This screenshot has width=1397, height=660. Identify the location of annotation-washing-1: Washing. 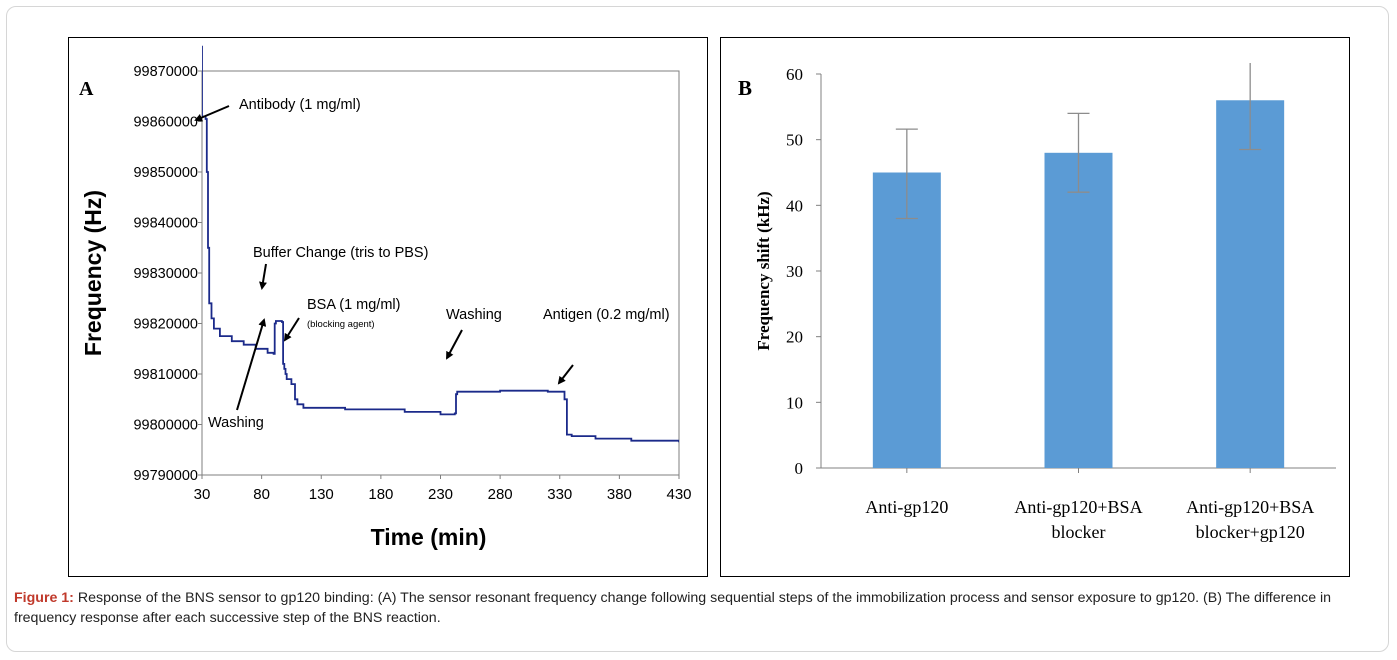
(236, 423).